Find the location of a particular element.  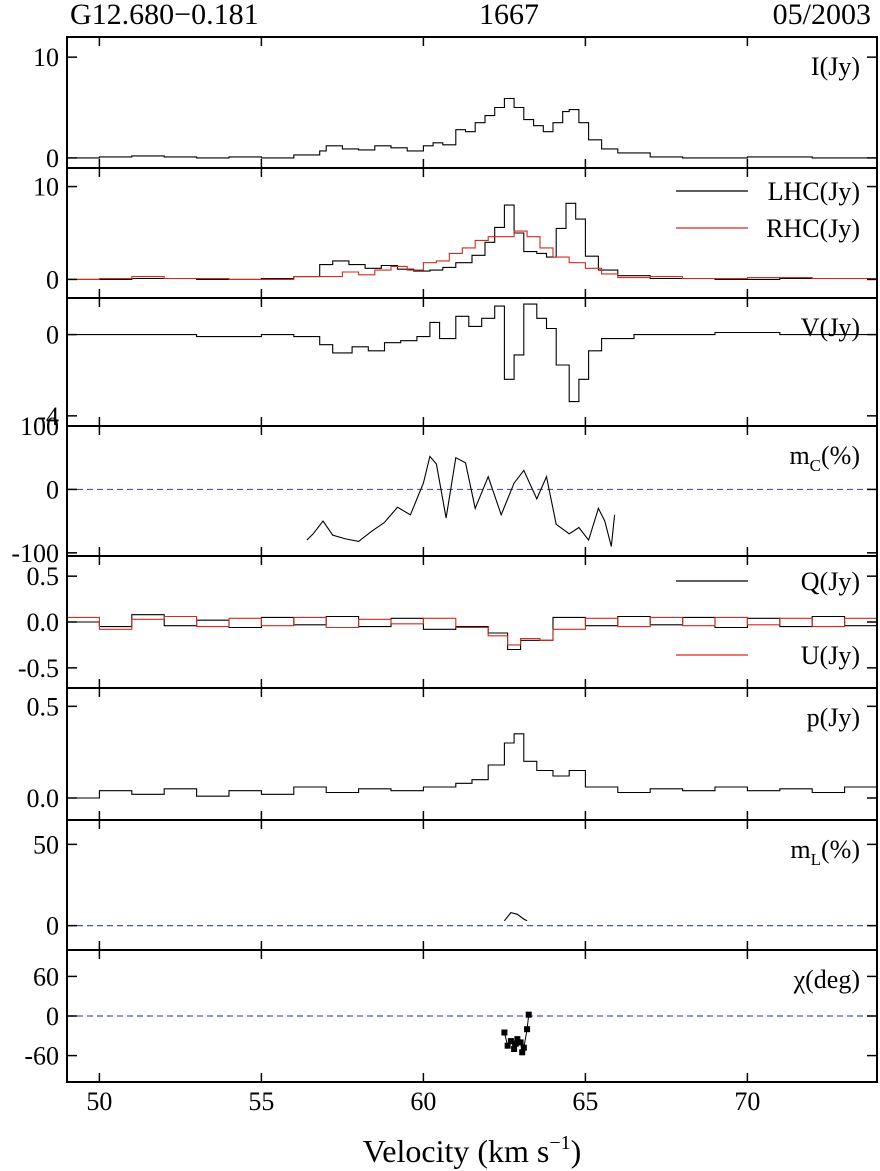

series-QU-1-line is located at coordinates (472, 630).